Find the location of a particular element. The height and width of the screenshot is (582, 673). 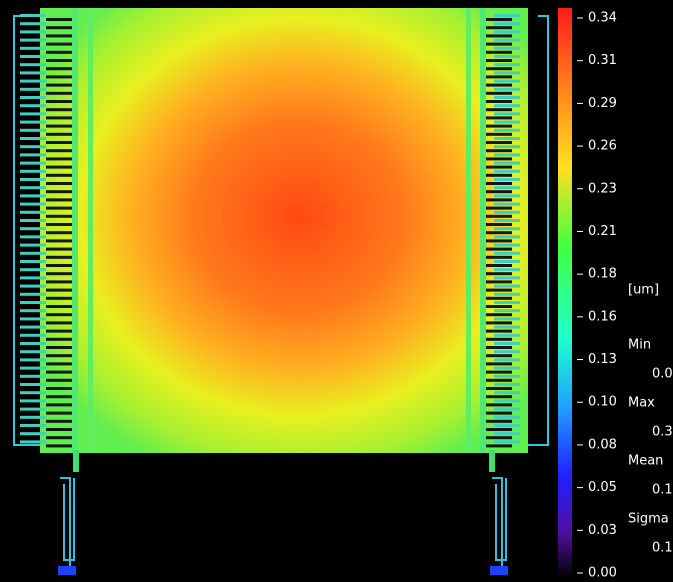

stat-label: Max is located at coordinates (641, 403).